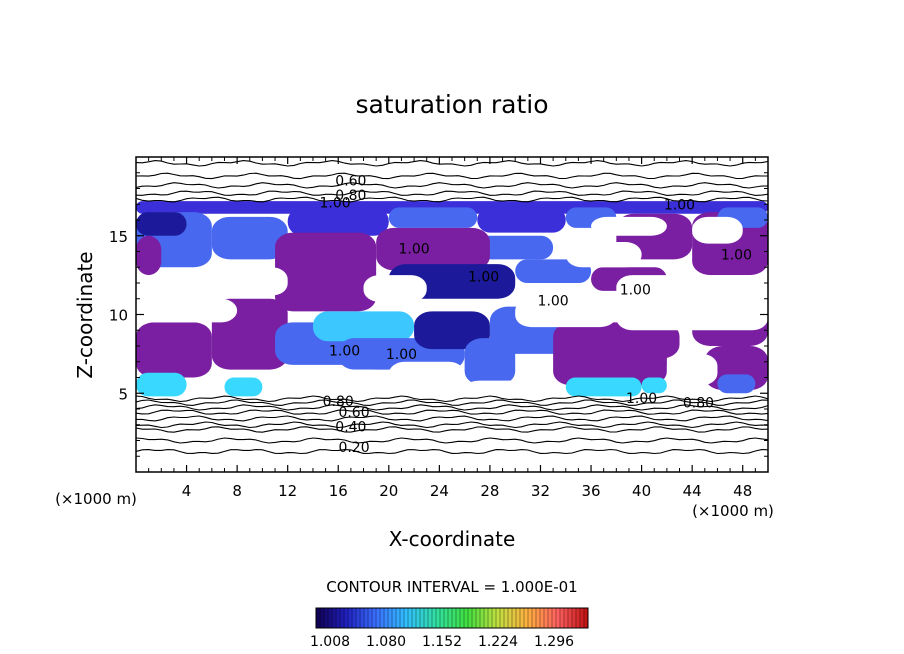  Describe the element at coordinates (118, 237) in the screenshot. I see `y-tick-label: 15` at that location.